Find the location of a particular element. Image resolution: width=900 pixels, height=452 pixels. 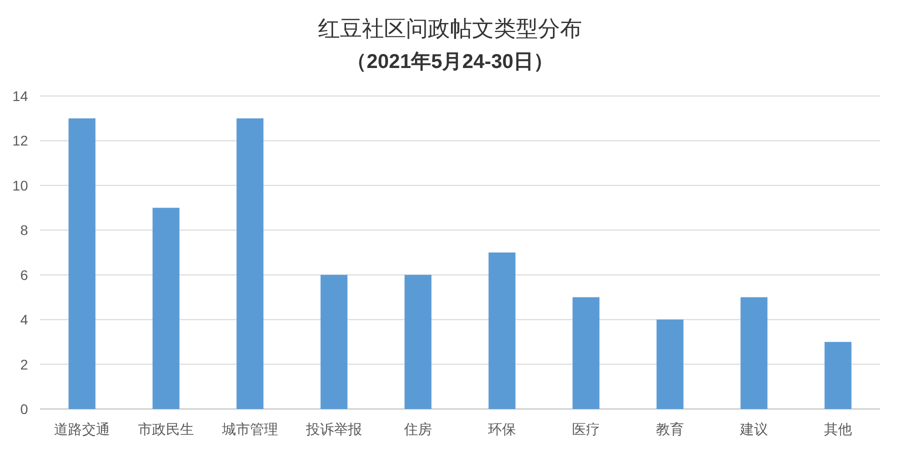

x-tick-label: 城市管理 is located at coordinates (249, 429).